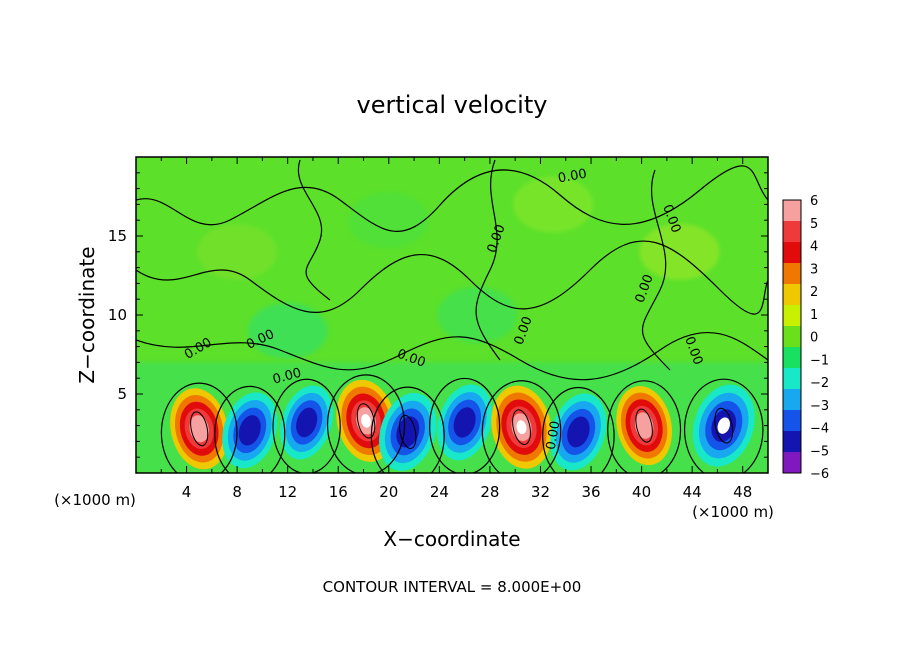 Image resolution: width=904 pixels, height=654 pixels. What do you see at coordinates (819, 360) in the screenshot?
I see `colorbar-label: −1` at bounding box center [819, 360].